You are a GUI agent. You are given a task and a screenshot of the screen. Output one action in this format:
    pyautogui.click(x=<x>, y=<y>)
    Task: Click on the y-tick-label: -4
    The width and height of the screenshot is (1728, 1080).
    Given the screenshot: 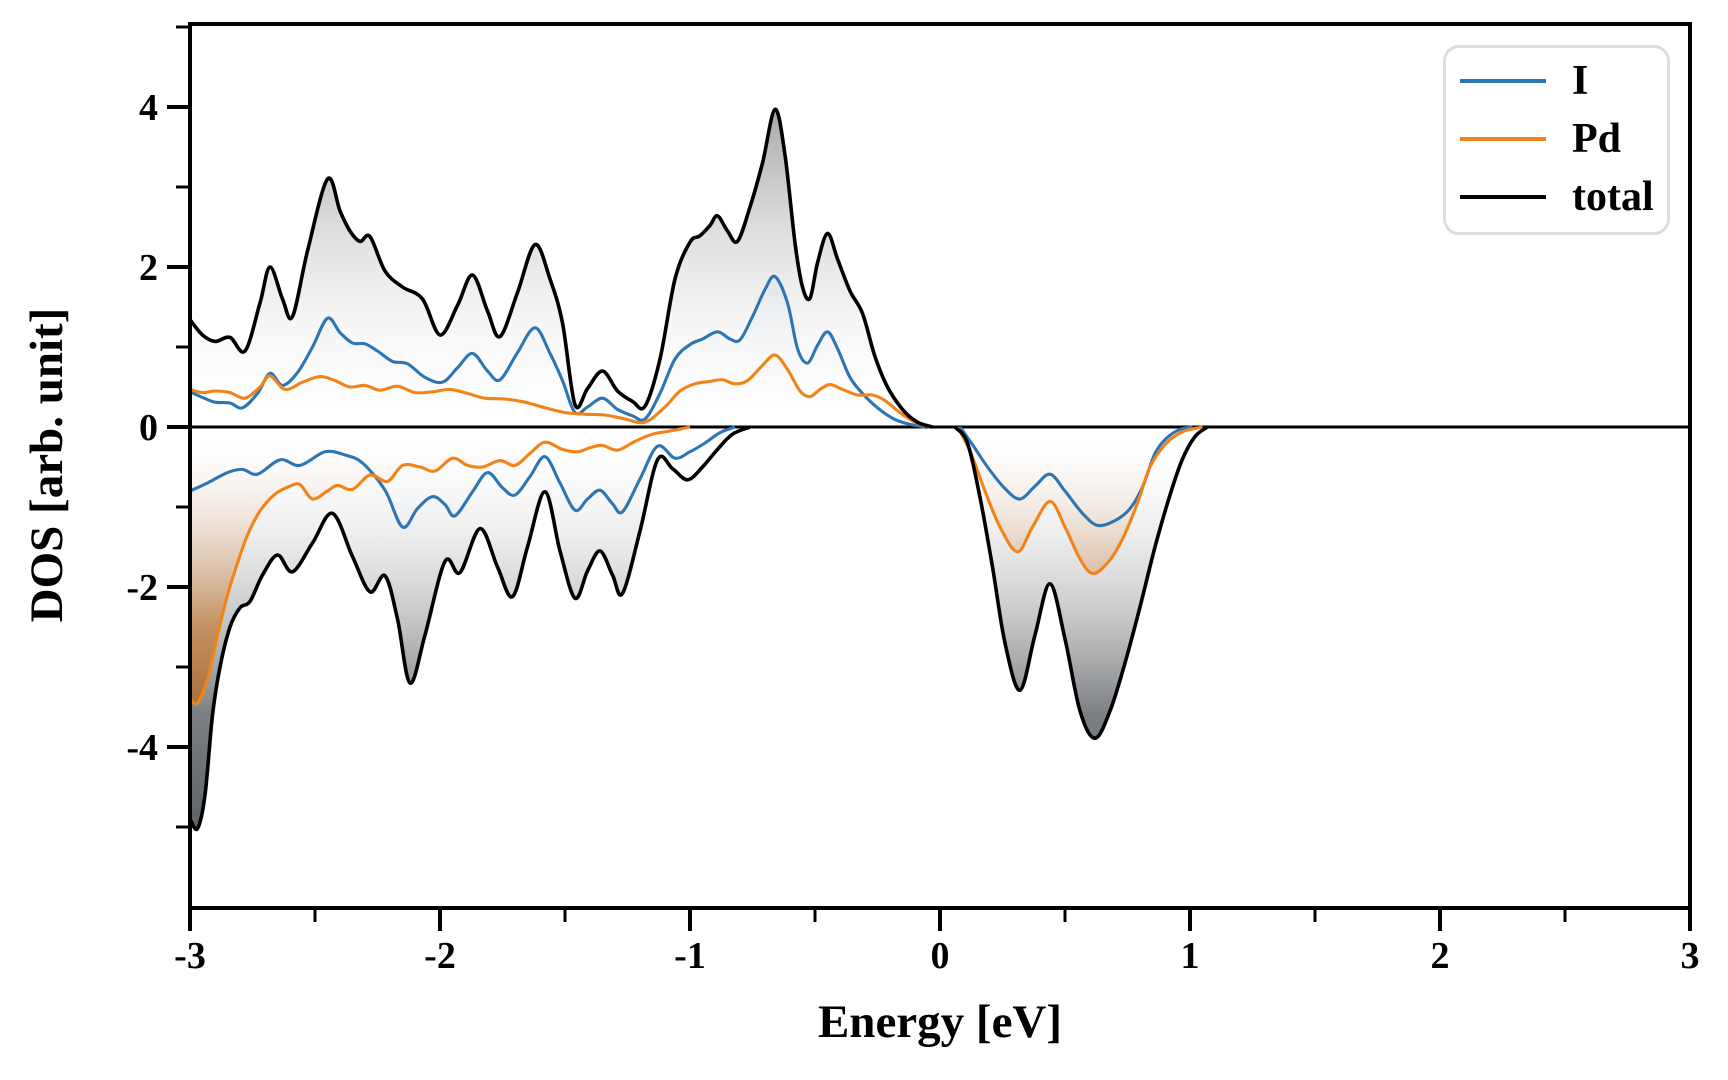 What is the action you would take?
    pyautogui.click(x=142, y=748)
    